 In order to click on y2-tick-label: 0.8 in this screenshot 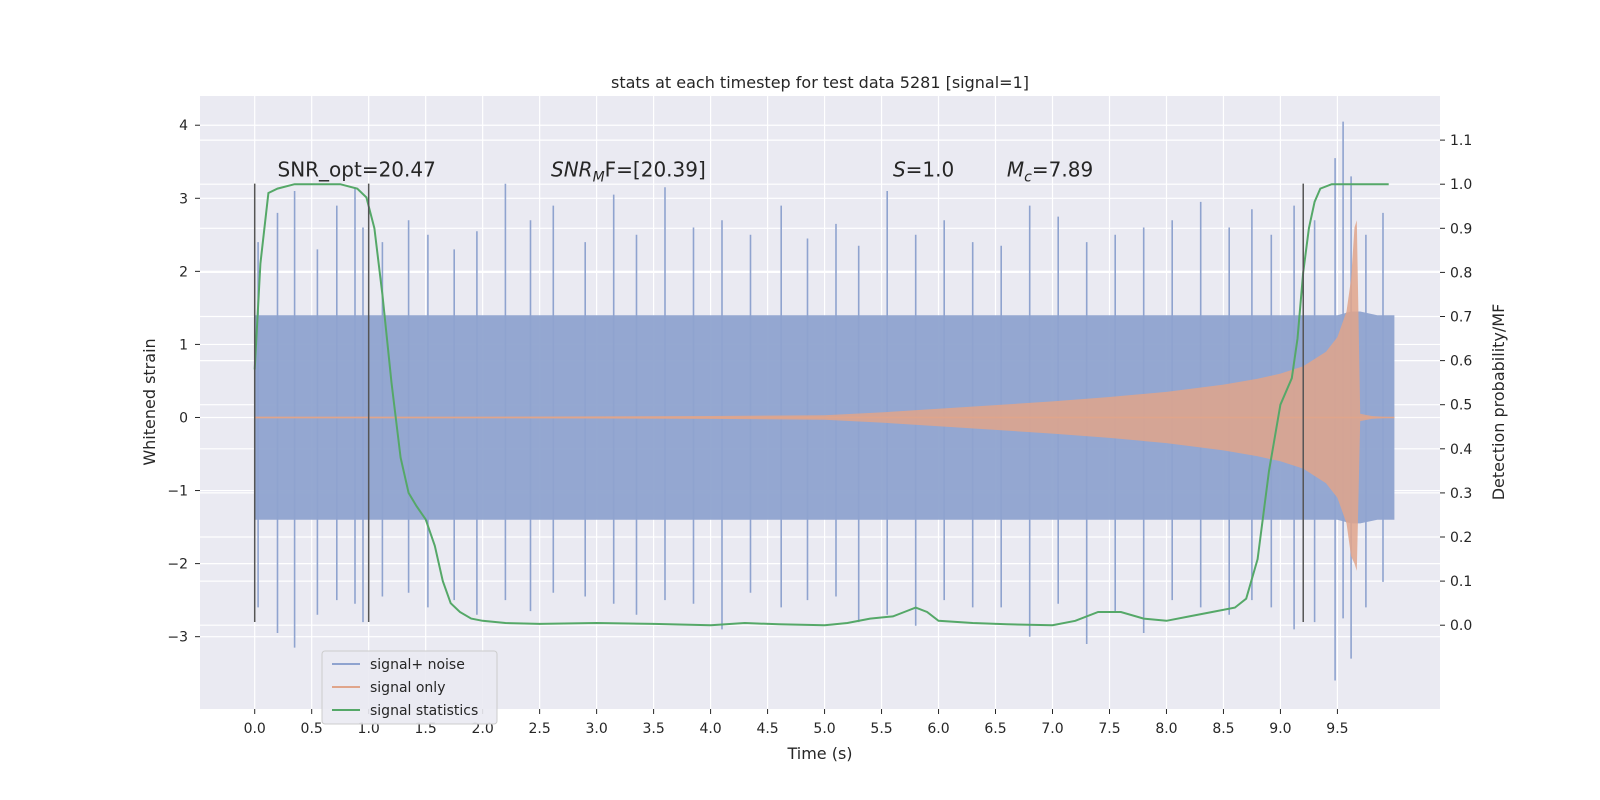, I will do `click(1461, 273)`.